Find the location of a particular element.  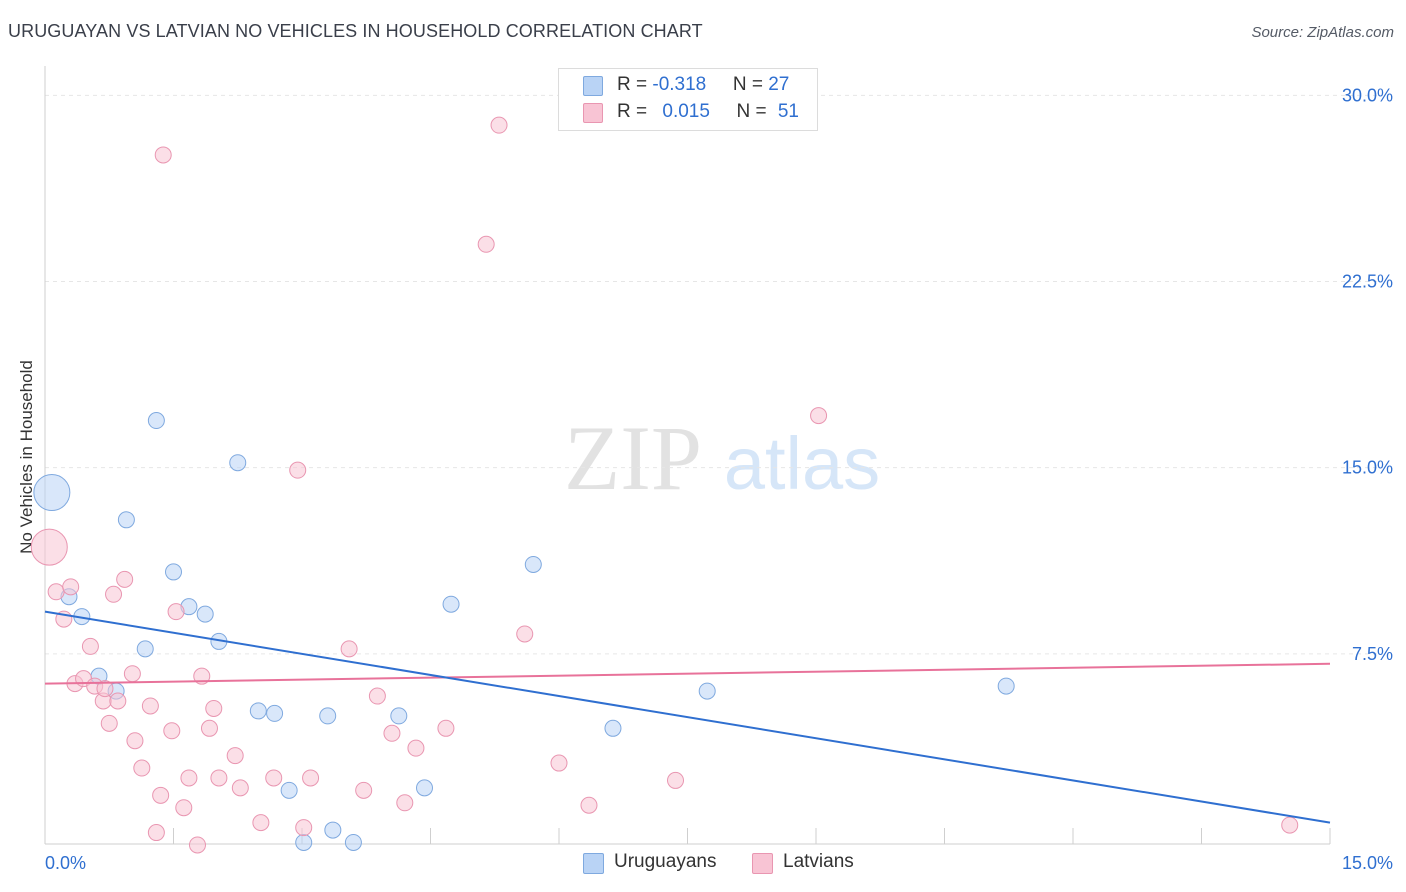

uruguayans-legend-label: Uruguayans is located at coordinates (665, 861).